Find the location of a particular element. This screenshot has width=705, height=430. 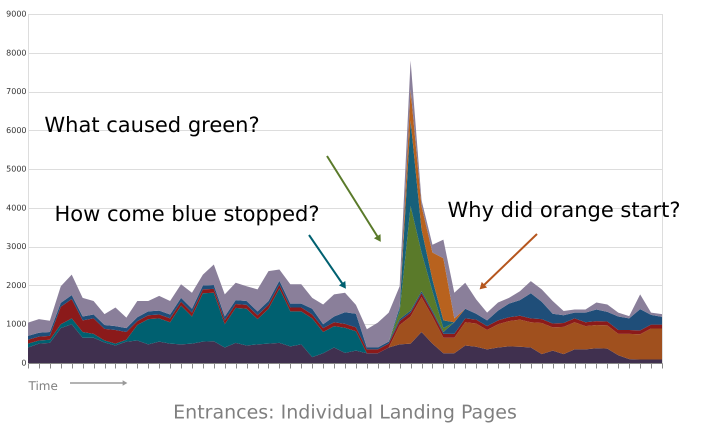

y-tick-label: 1000 is located at coordinates (16, 324).